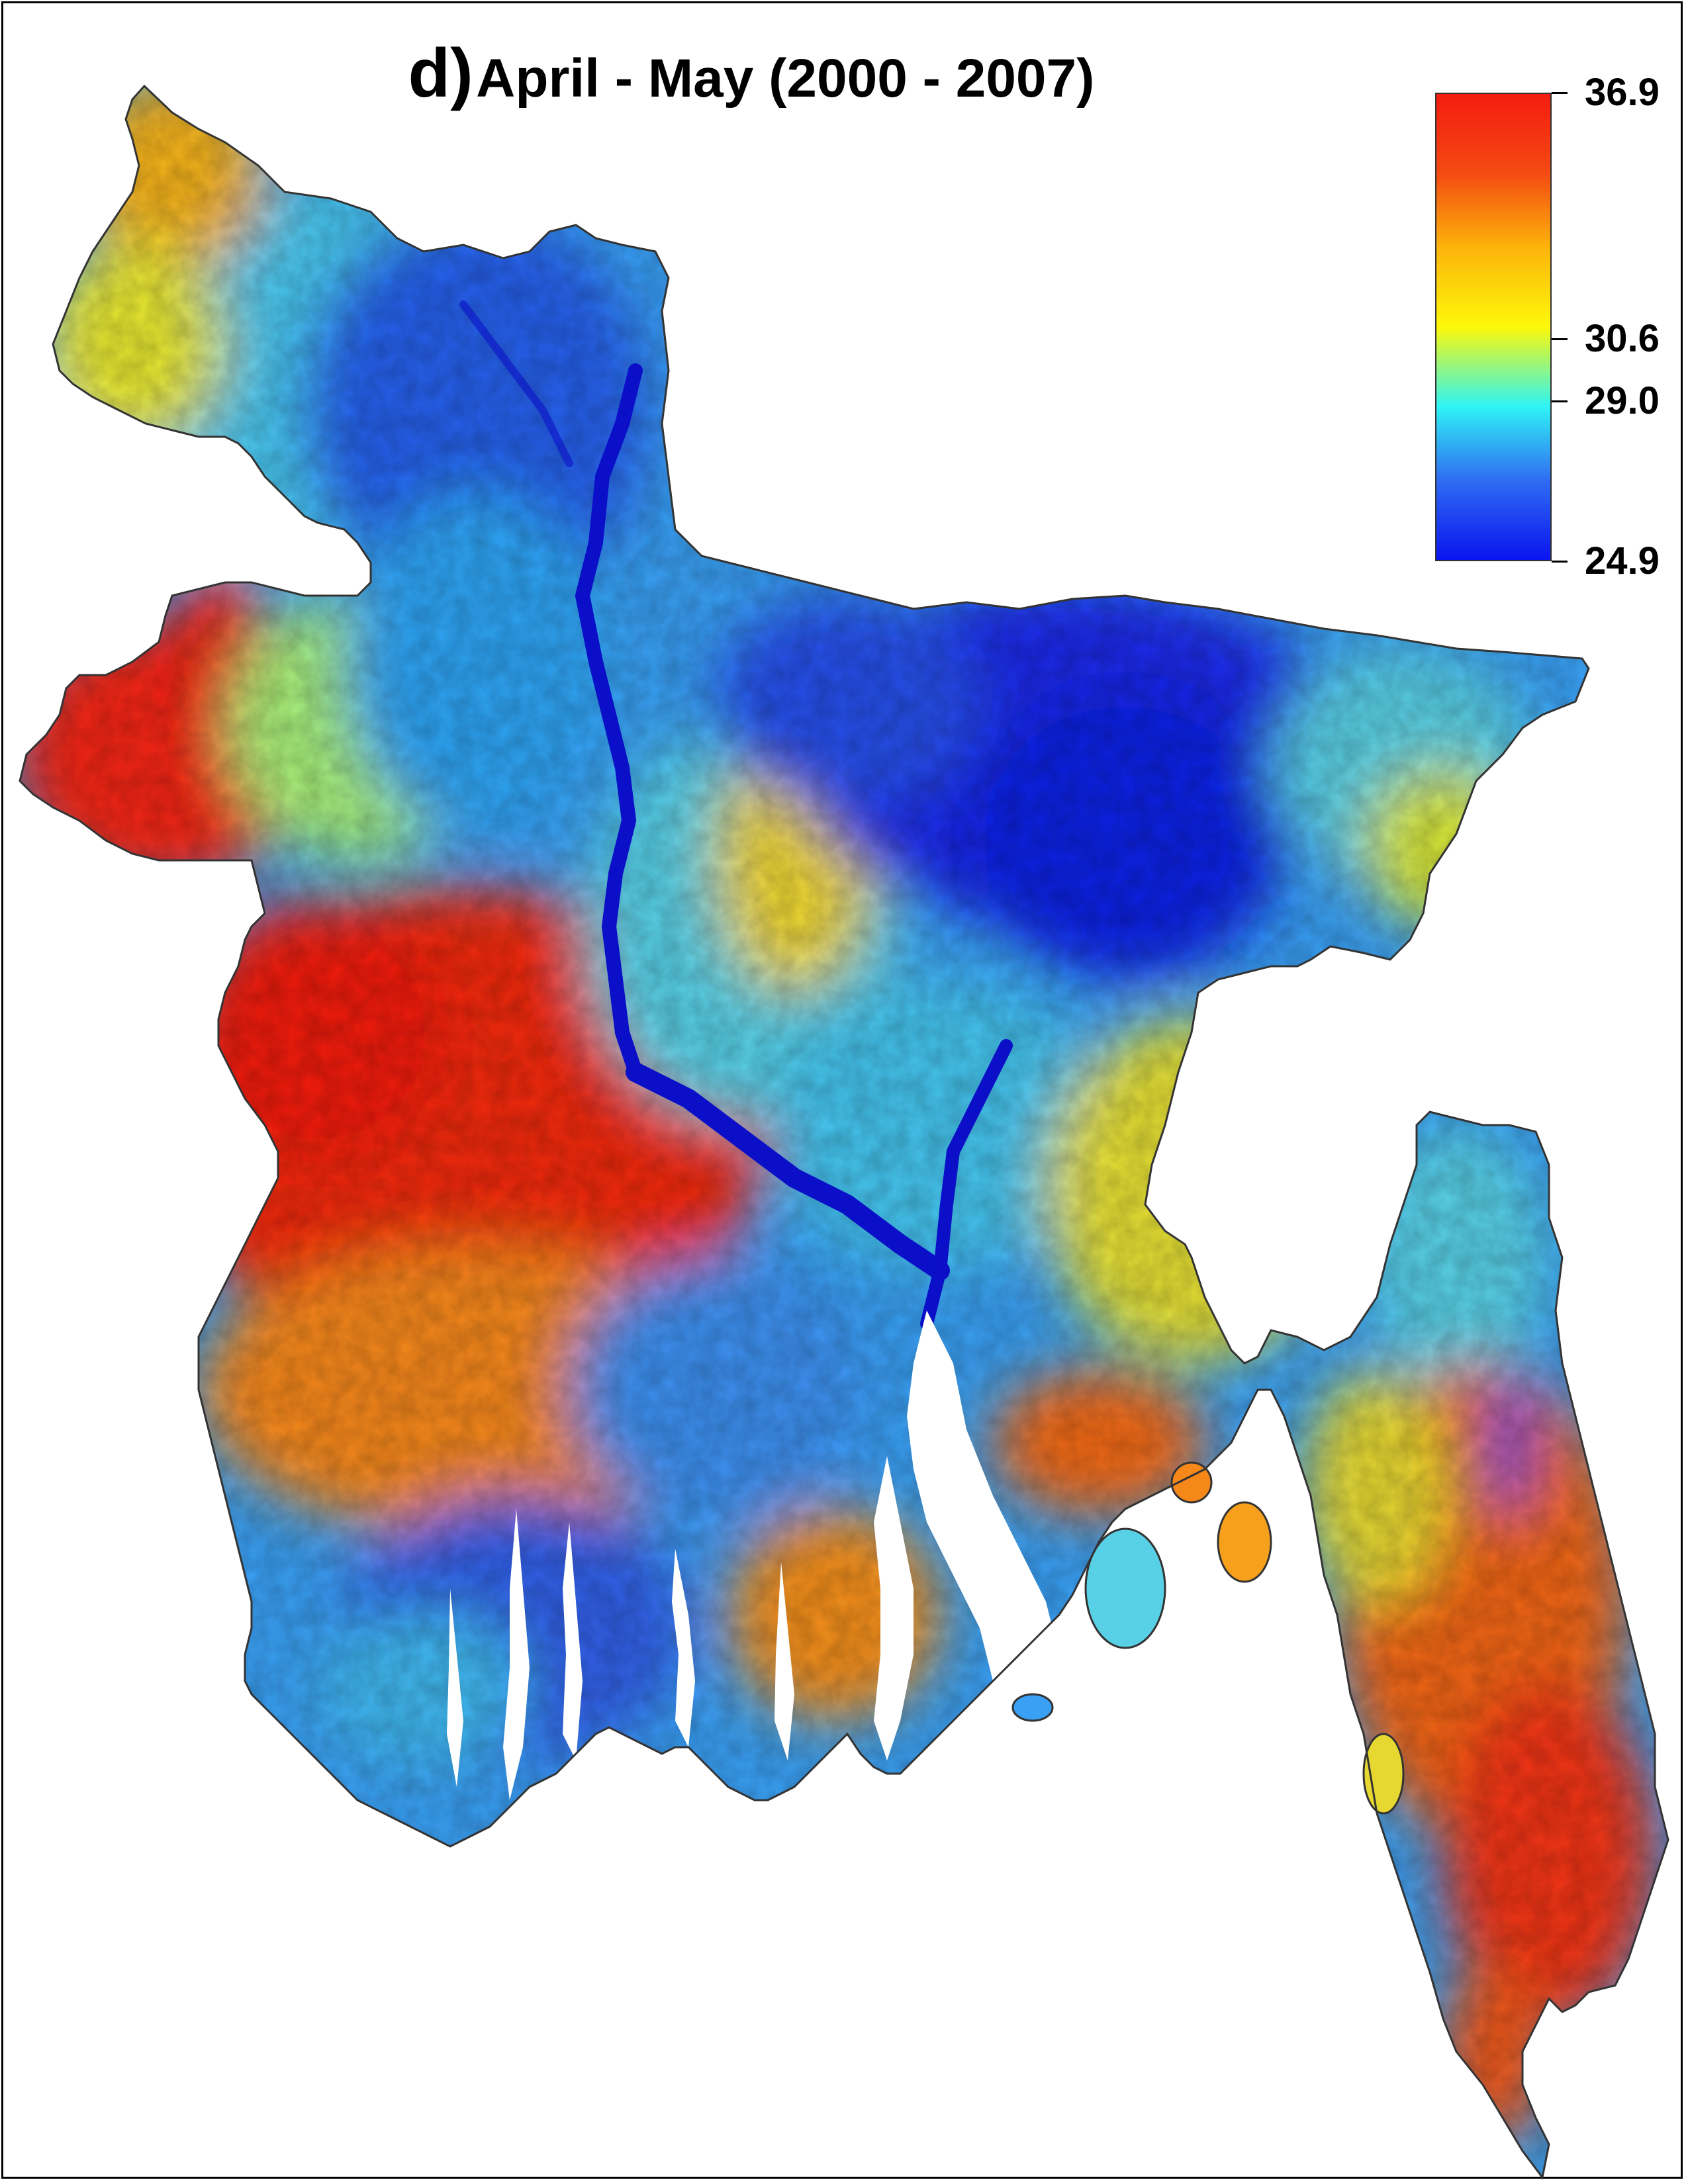 This screenshot has height=2184, width=1688. I want to click on colorbar-tick-label: 30.6, so click(1622, 338).